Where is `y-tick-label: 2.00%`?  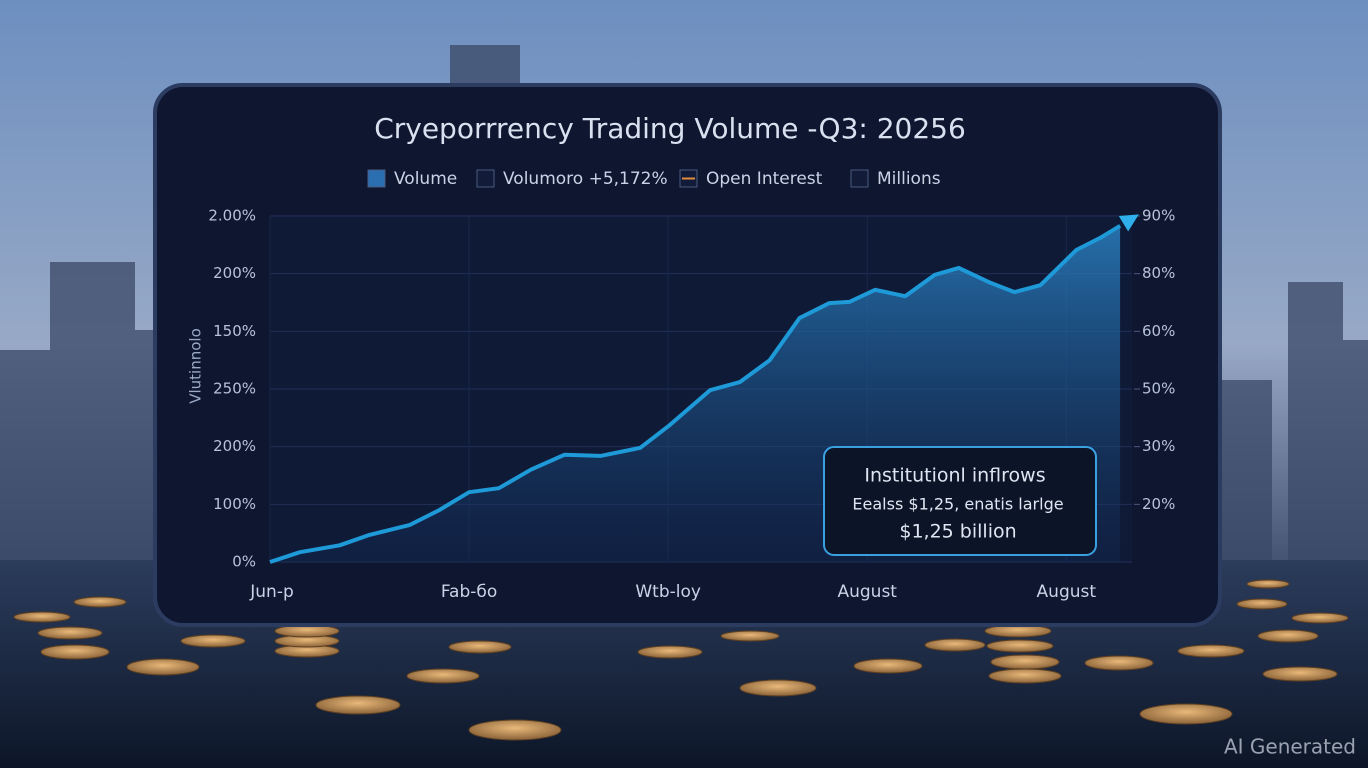 y-tick-label: 2.00% is located at coordinates (232, 216).